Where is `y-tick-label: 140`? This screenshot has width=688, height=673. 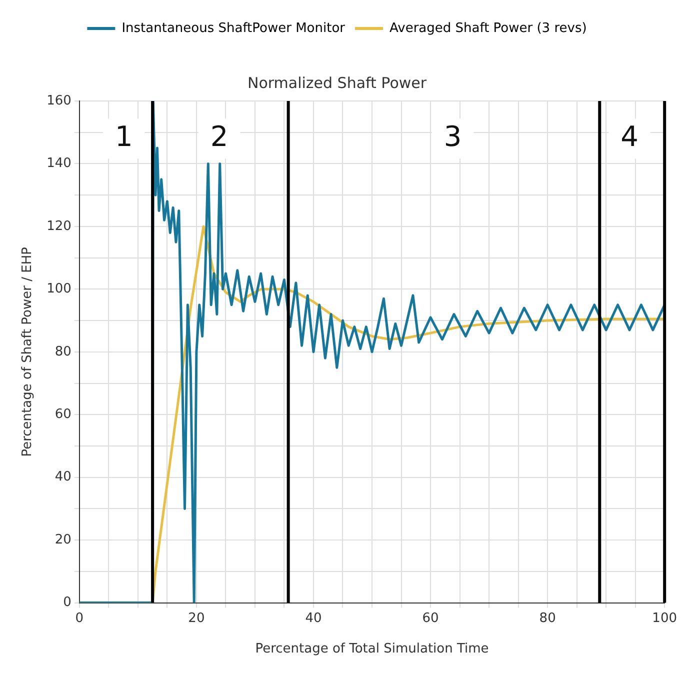 y-tick-label: 140 is located at coordinates (59, 164).